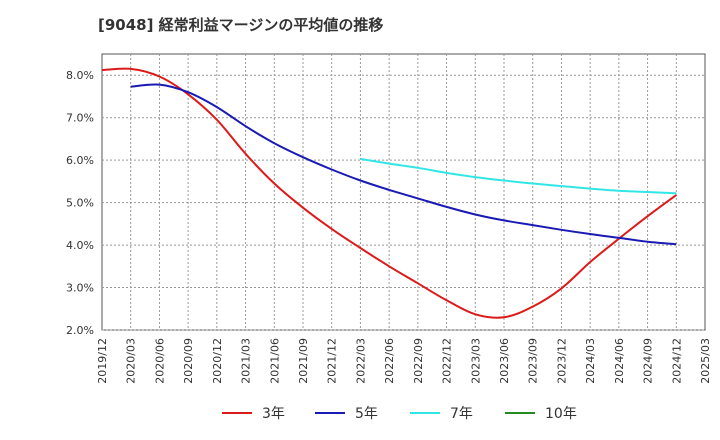 The width and height of the screenshot is (720, 440). I want to click on x-tick-label: 2022/09, so click(418, 361).